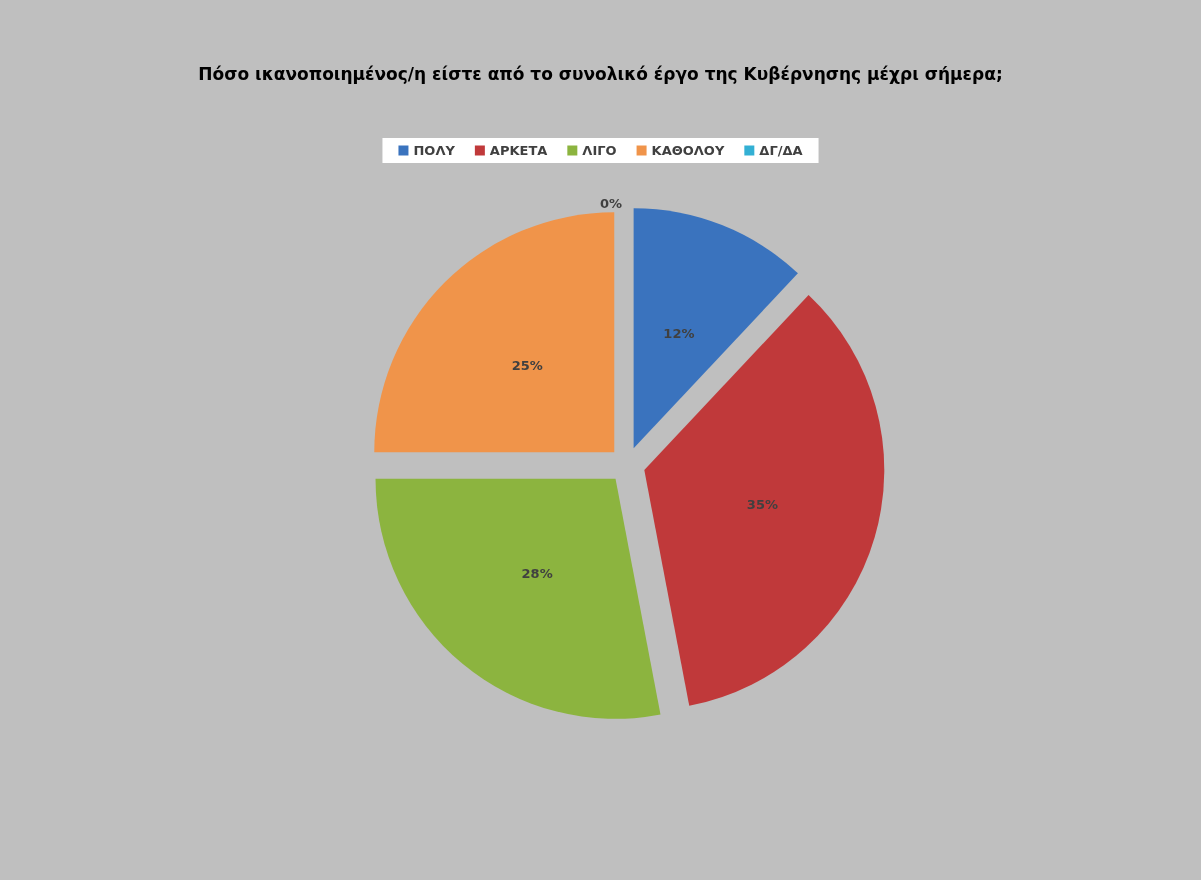  Describe the element at coordinates (518, 150) in the screenshot. I see `legend-label: ΑΡΚΕΤΑ` at that location.